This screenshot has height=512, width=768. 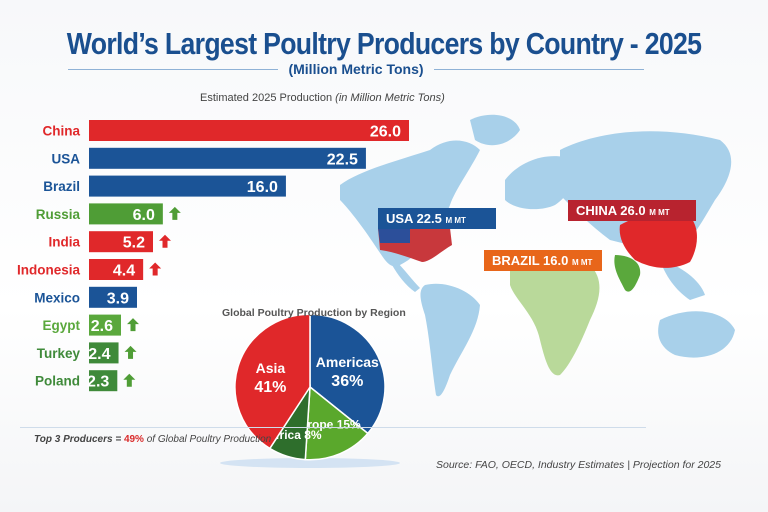 I want to click on bar-row-egypt: Egypt 2.6, so click(x=90, y=325).